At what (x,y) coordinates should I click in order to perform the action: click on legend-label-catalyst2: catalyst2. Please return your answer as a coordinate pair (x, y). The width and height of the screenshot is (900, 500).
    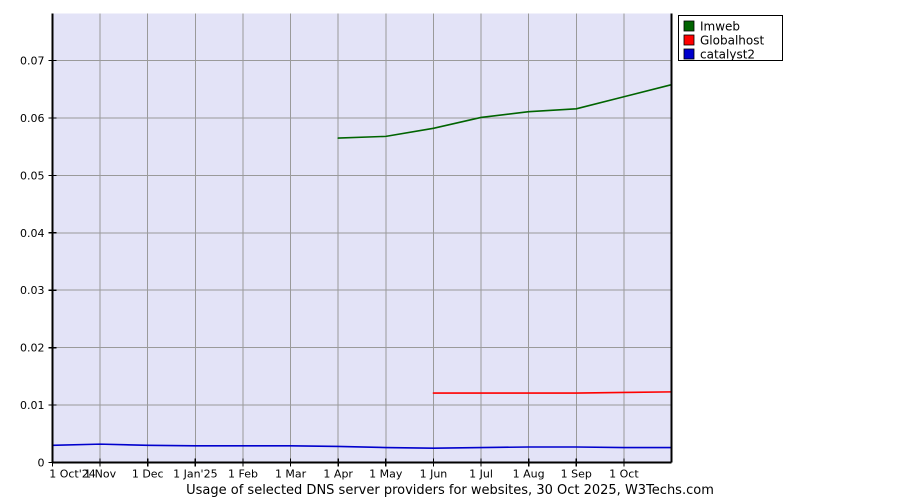
    Looking at the image, I should click on (727, 55).